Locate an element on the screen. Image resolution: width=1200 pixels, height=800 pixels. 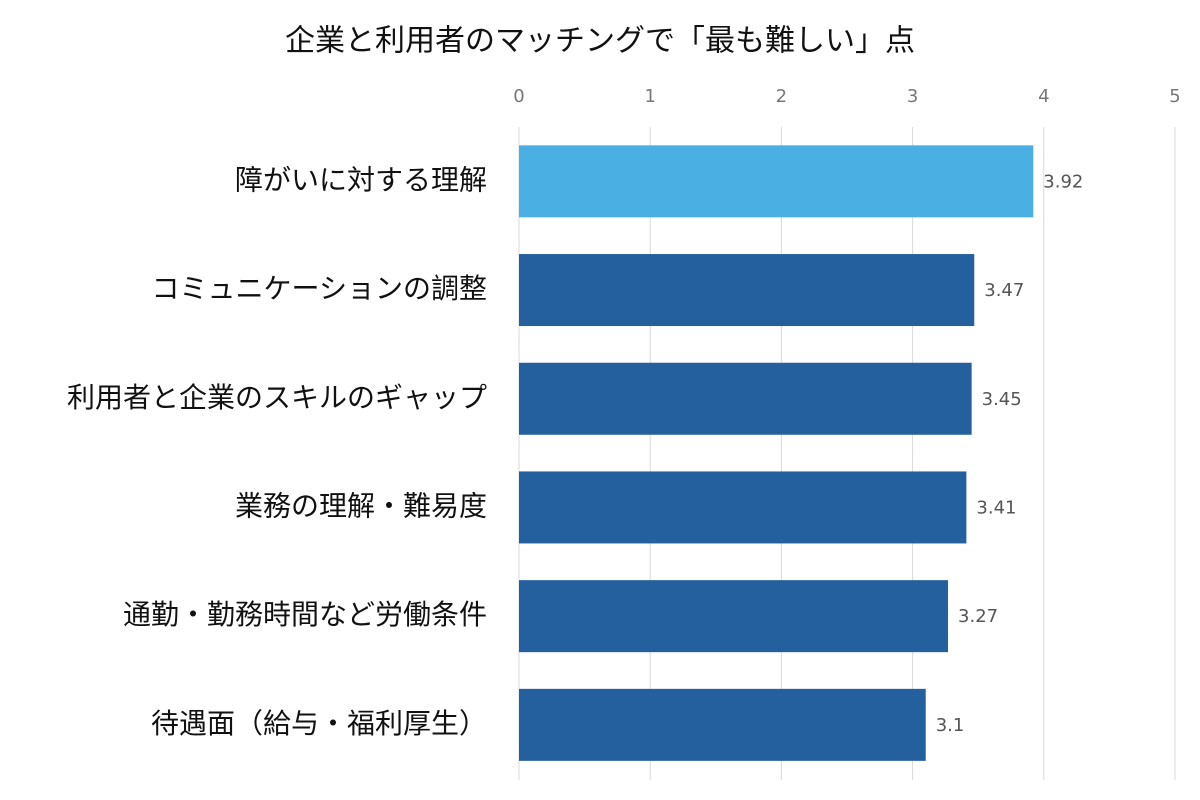
x-tick-label: 5 is located at coordinates (1174, 96).